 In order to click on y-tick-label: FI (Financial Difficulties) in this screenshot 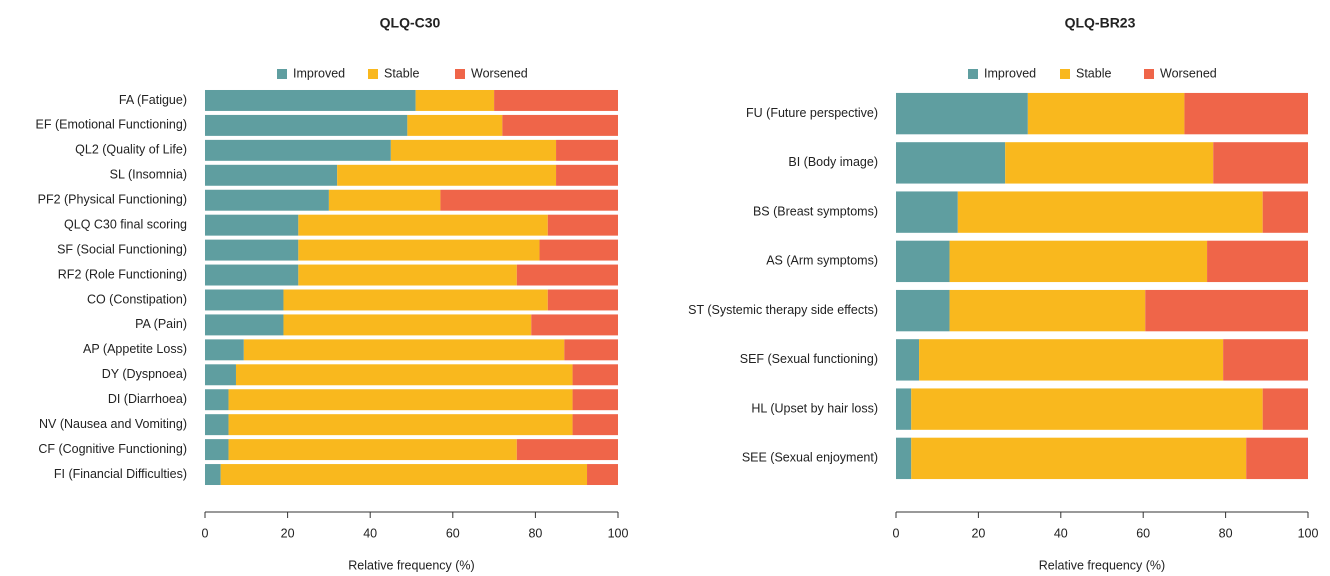, I will do `click(120, 474)`.